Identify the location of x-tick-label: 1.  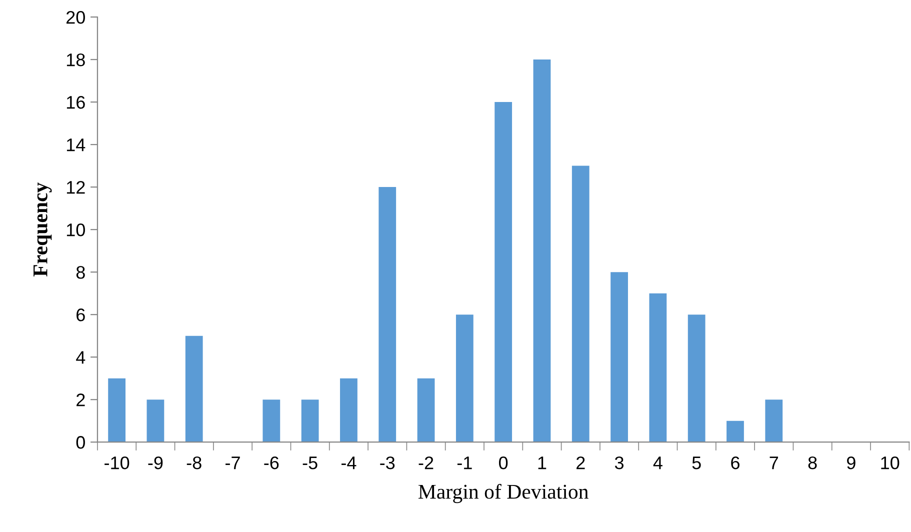
(542, 463).